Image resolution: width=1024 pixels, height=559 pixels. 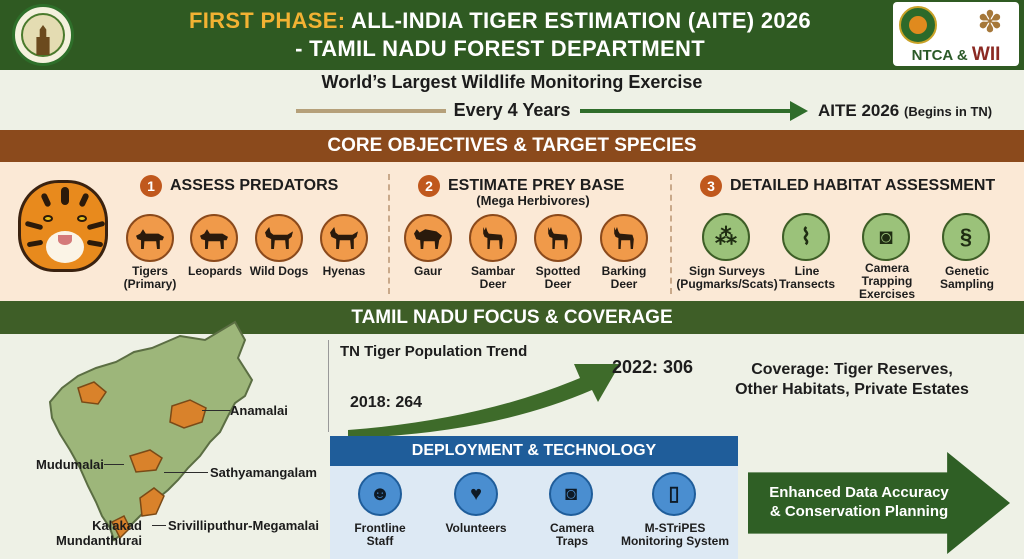 I want to click on wii-flower-emblem-icon: ✽, so click(x=990, y=22).